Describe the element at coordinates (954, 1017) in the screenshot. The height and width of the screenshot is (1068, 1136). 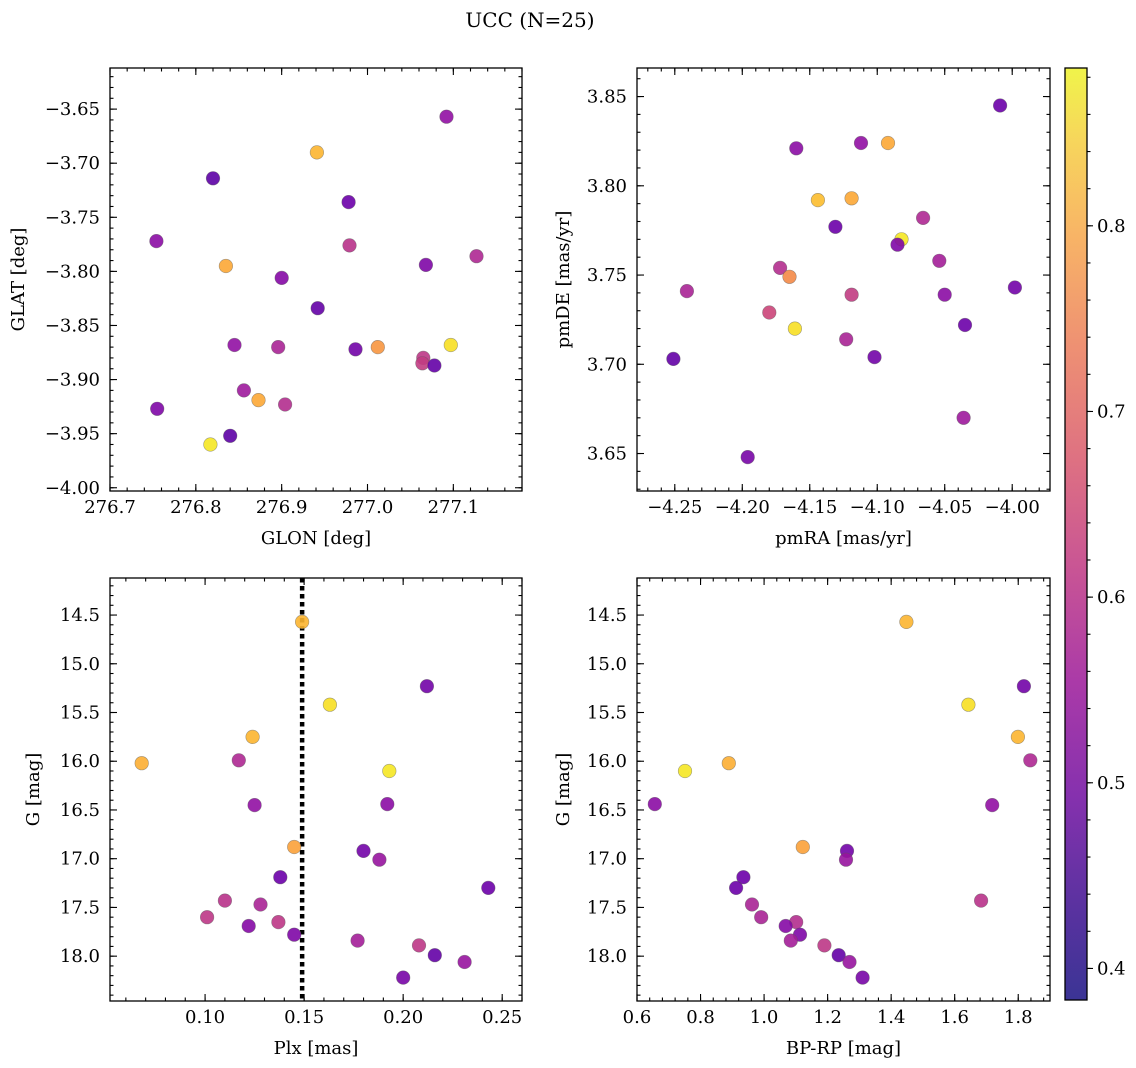
I see `x-tick-label: 1.6` at that location.